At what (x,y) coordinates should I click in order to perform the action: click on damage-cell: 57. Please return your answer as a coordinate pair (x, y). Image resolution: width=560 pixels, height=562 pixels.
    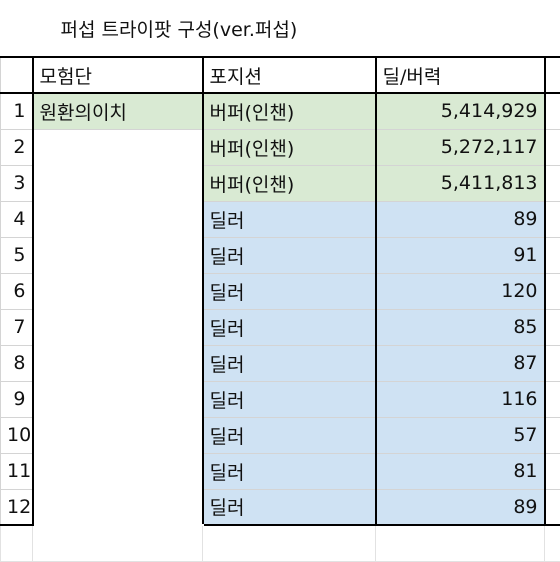
    Looking at the image, I should click on (460, 435).